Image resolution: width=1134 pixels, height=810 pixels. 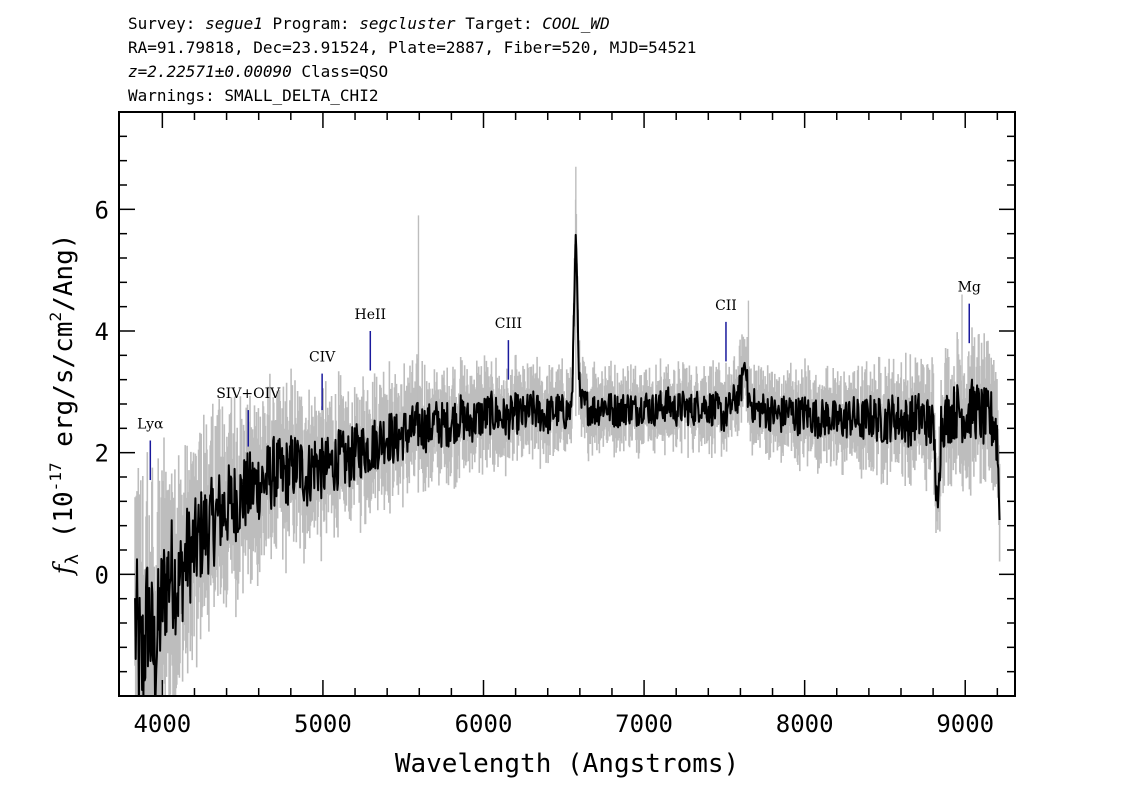 I want to click on x-tick-label: 8000, so click(x=805, y=724).